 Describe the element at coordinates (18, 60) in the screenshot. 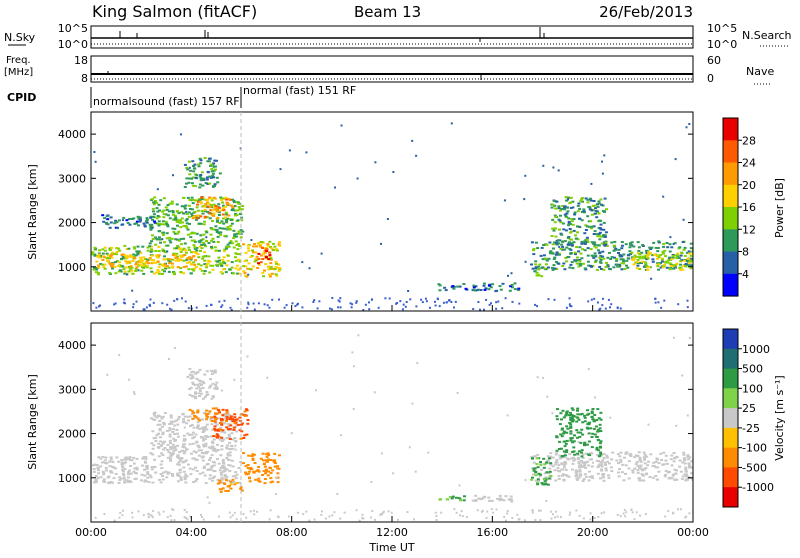

I see `freq-label: Freq.` at that location.